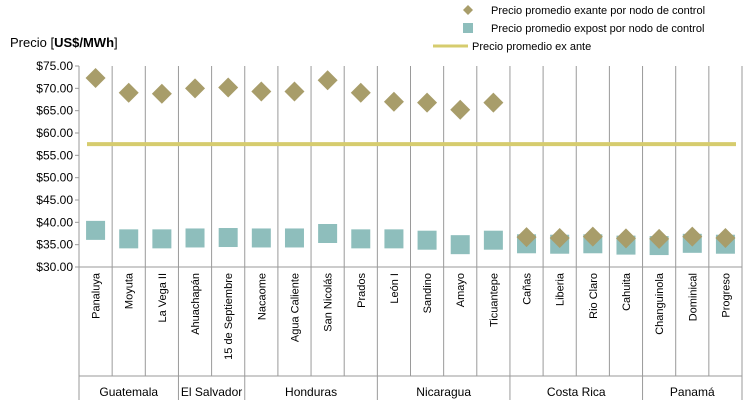 The image size is (754, 400). I want to click on category-label: 15 de Septiembre, so click(229, 316).